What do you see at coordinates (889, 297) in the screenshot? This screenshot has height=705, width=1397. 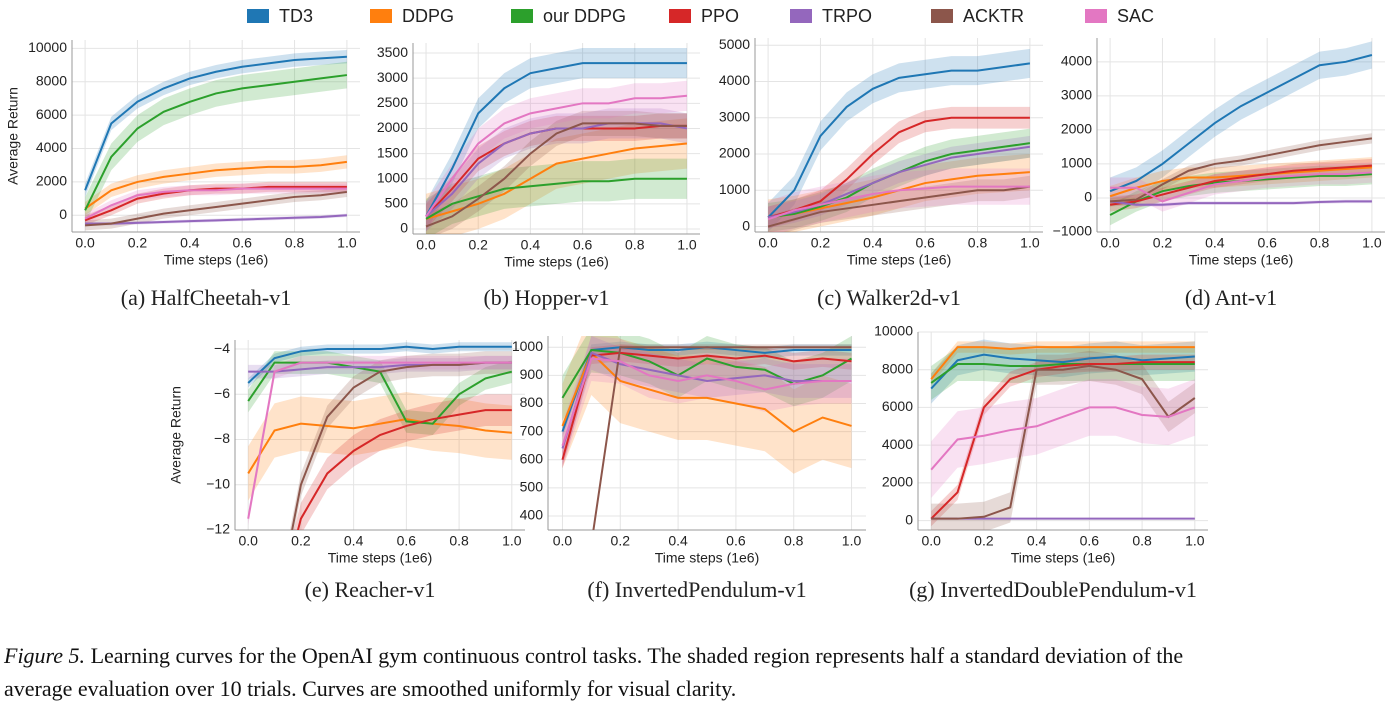 I see `subplot-title: (c) Walker2d-v1` at bounding box center [889, 297].